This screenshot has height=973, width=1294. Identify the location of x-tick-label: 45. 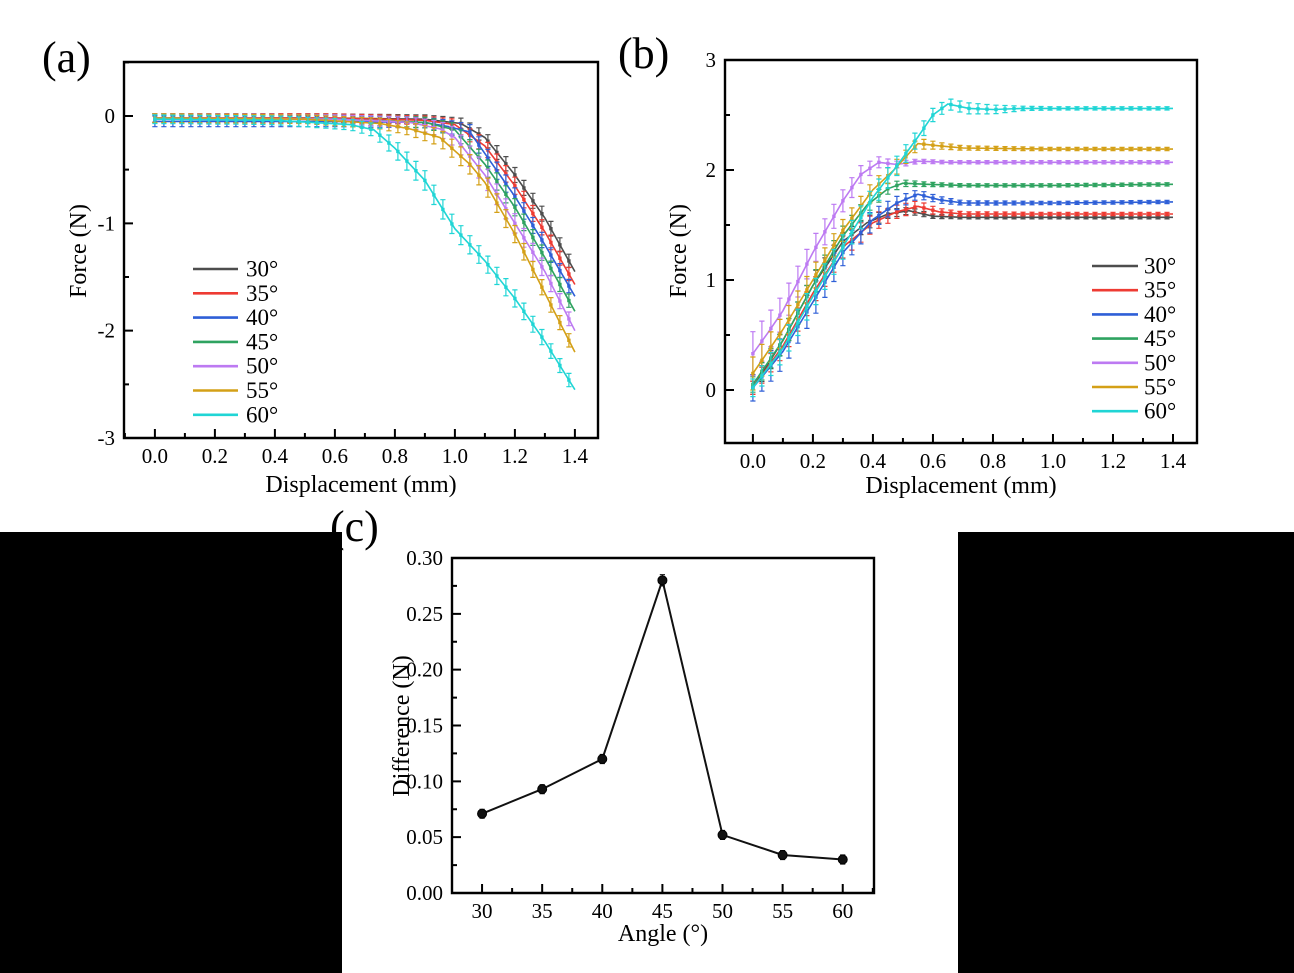
(662, 911).